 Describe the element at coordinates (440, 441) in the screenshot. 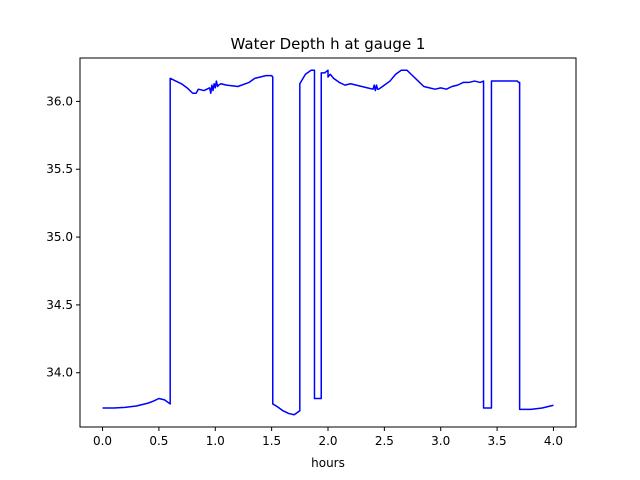

I see `x-tick-label: 3.0` at that location.